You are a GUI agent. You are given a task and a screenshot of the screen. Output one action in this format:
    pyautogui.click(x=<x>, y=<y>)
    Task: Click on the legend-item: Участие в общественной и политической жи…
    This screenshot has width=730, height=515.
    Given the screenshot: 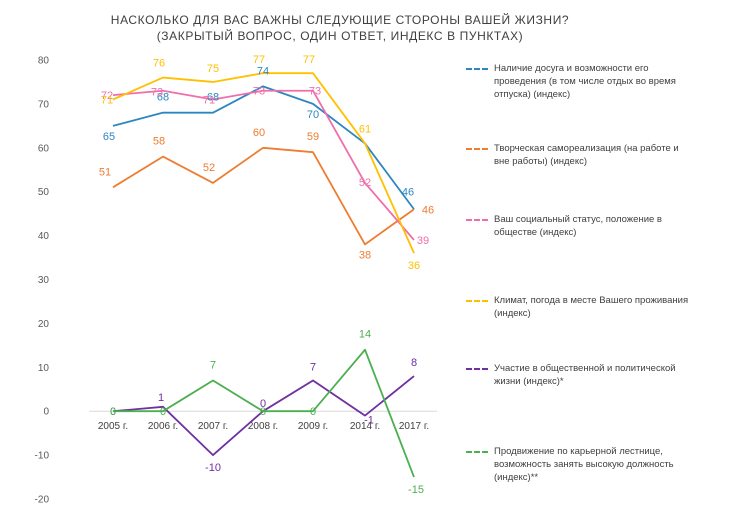 What is the action you would take?
    pyautogui.click(x=578, y=375)
    